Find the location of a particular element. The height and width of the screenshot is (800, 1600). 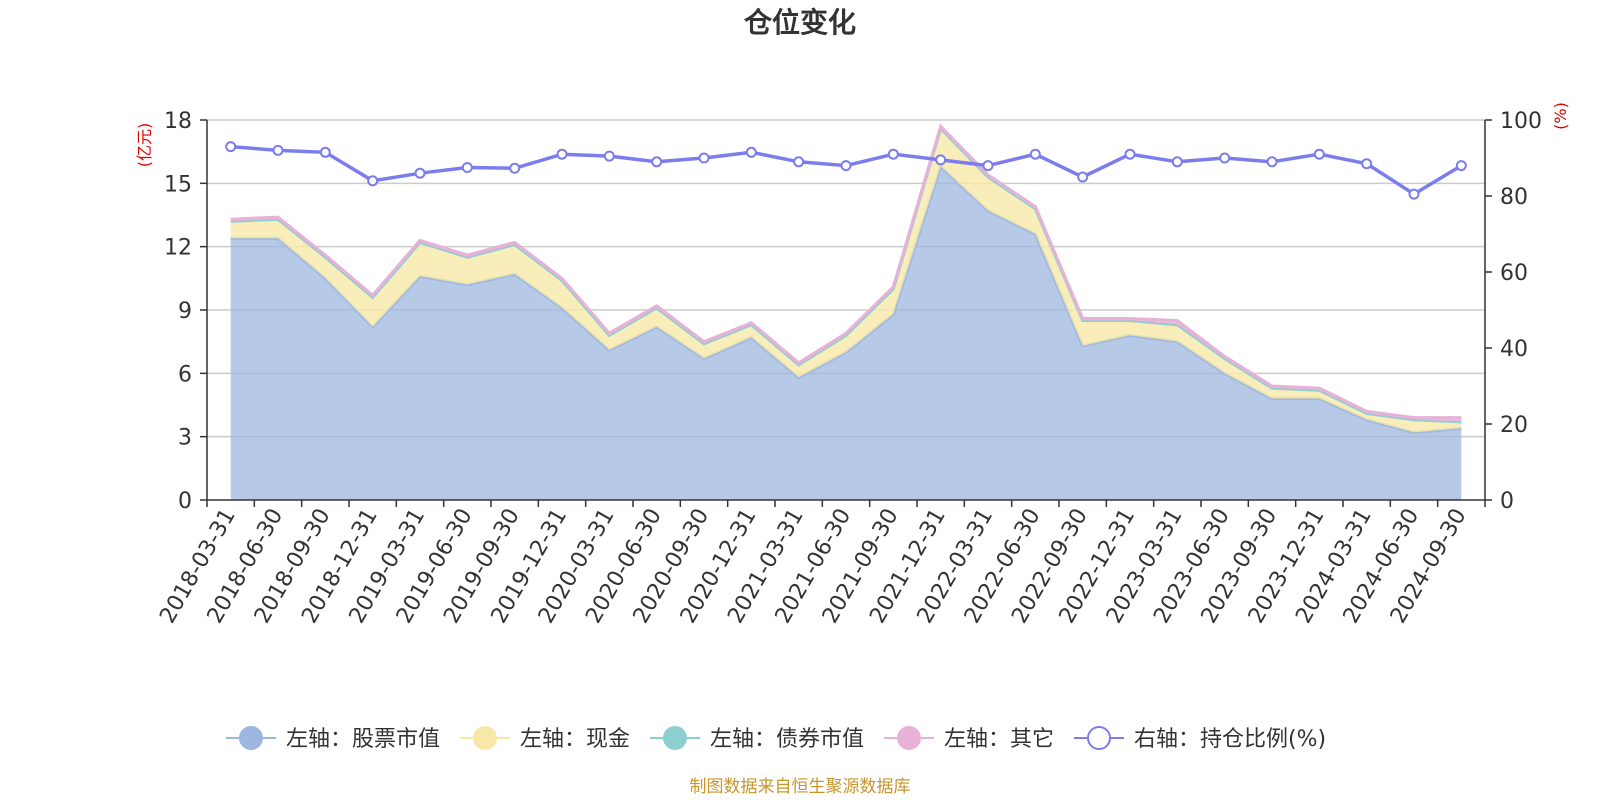

legend-item: 左轴：债券市值 is located at coordinates (757, 739).